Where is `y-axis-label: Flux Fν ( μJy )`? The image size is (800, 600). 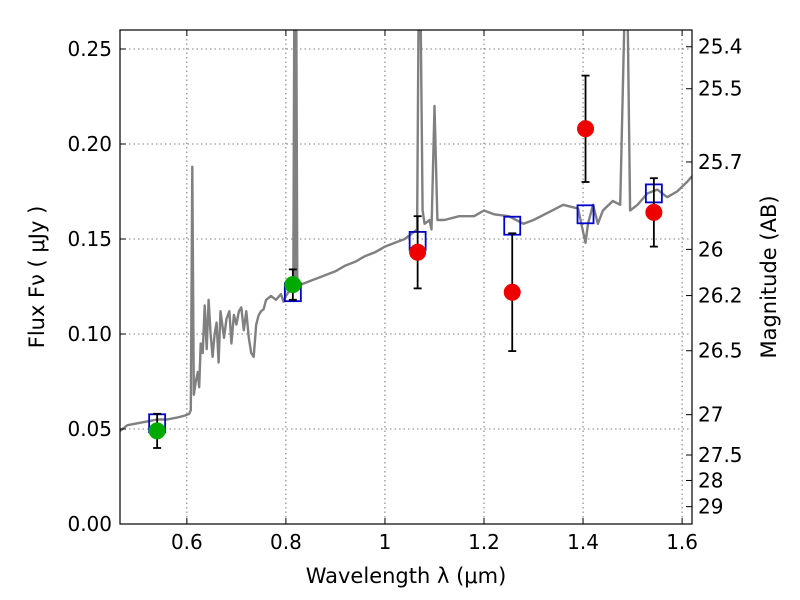
y-axis-label: Flux Fν ( μJy ) is located at coordinates (37, 277).